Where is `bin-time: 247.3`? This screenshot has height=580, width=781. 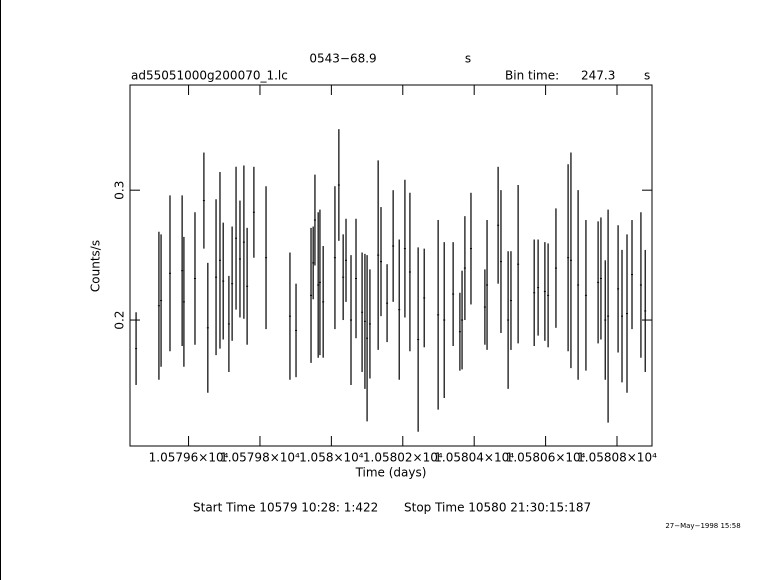 bin-time: 247.3 is located at coordinates (598, 76).